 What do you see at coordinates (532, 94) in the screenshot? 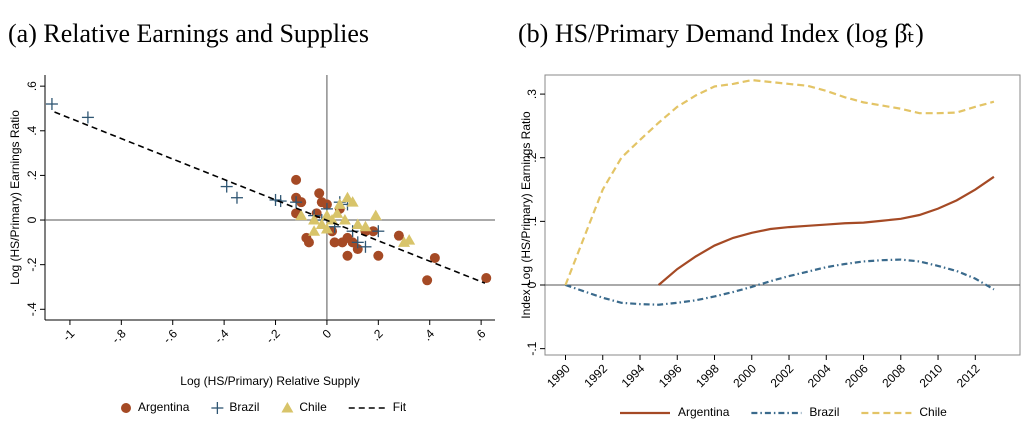
I see `y-tick-label: .3` at bounding box center [532, 94].